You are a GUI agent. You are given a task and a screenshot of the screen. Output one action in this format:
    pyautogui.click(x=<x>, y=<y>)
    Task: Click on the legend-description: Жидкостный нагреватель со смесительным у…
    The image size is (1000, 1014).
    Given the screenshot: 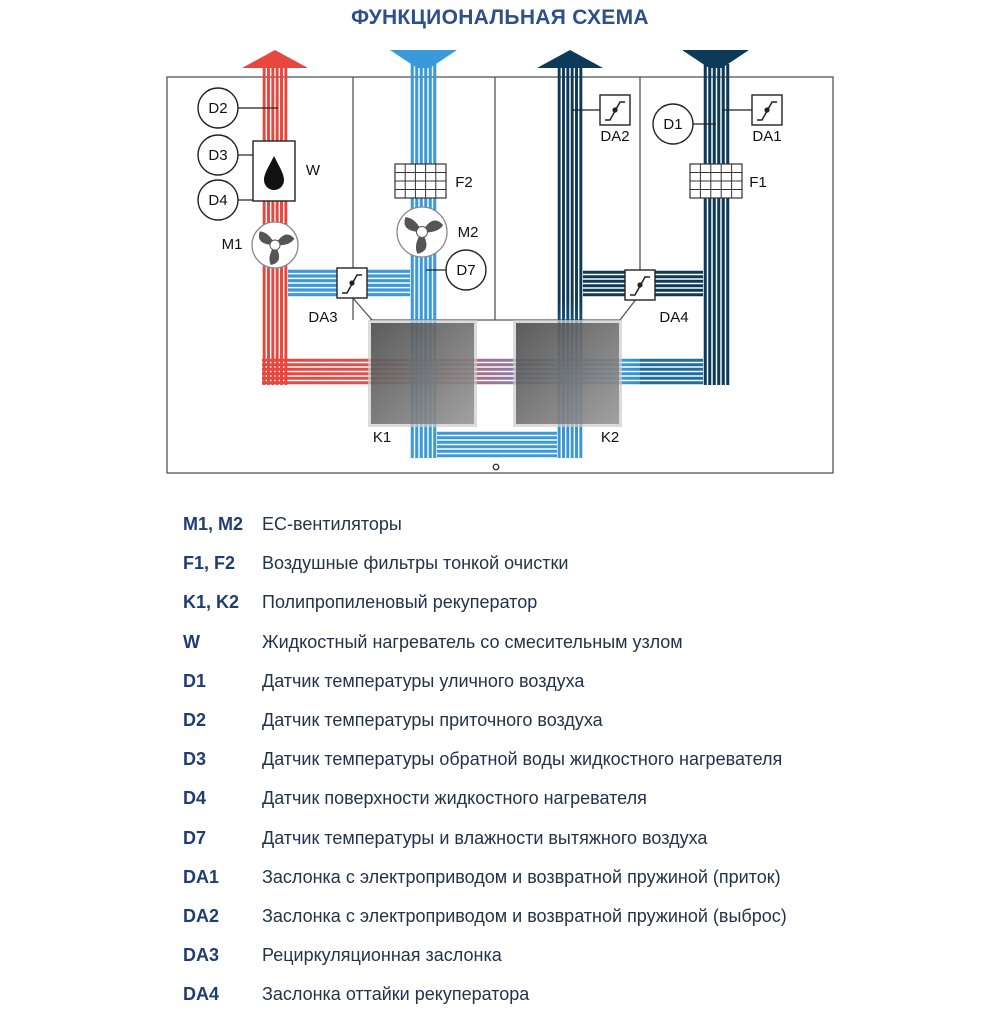 What is the action you would take?
    pyautogui.click(x=472, y=641)
    